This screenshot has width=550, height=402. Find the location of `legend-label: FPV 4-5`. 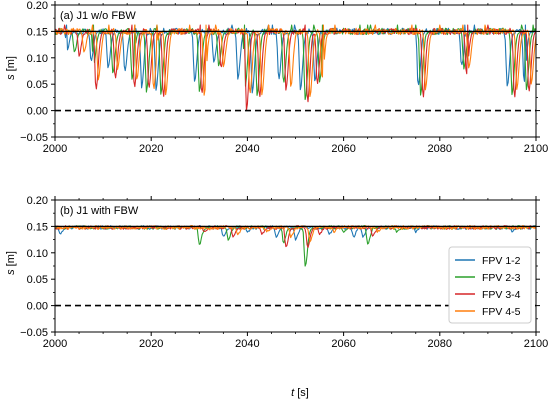

legend-label: FPV 4-5 is located at coordinates (501, 312).